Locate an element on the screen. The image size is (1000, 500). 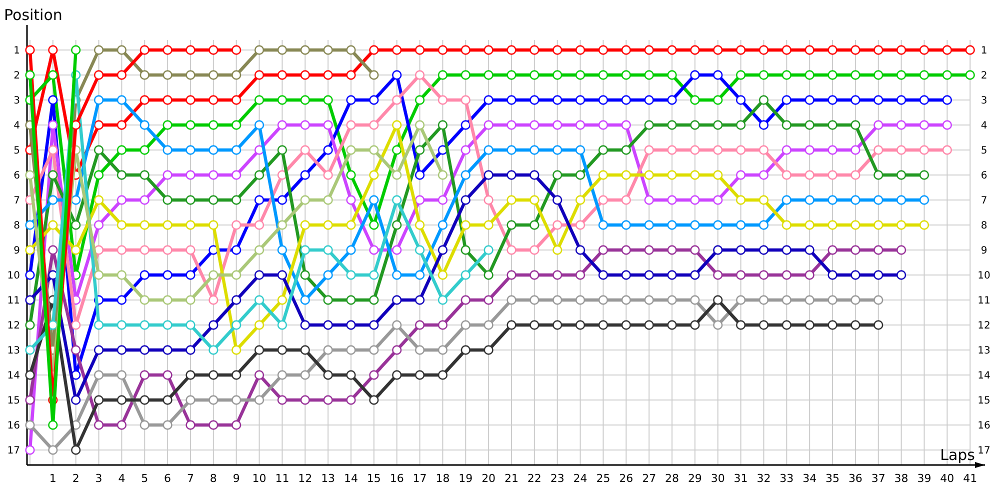
y-tick-label: 17 is located at coordinates (13, 451).